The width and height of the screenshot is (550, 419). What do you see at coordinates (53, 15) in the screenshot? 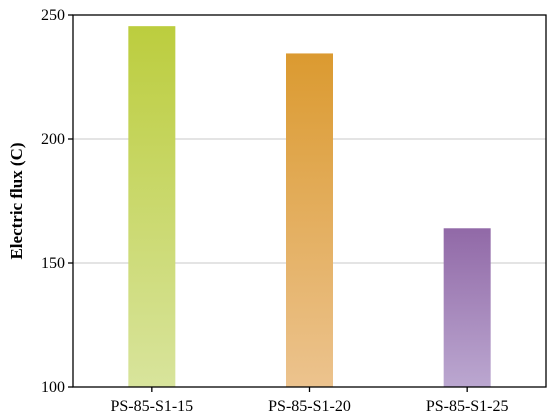
I see `y-tick-label: 250` at bounding box center [53, 15].